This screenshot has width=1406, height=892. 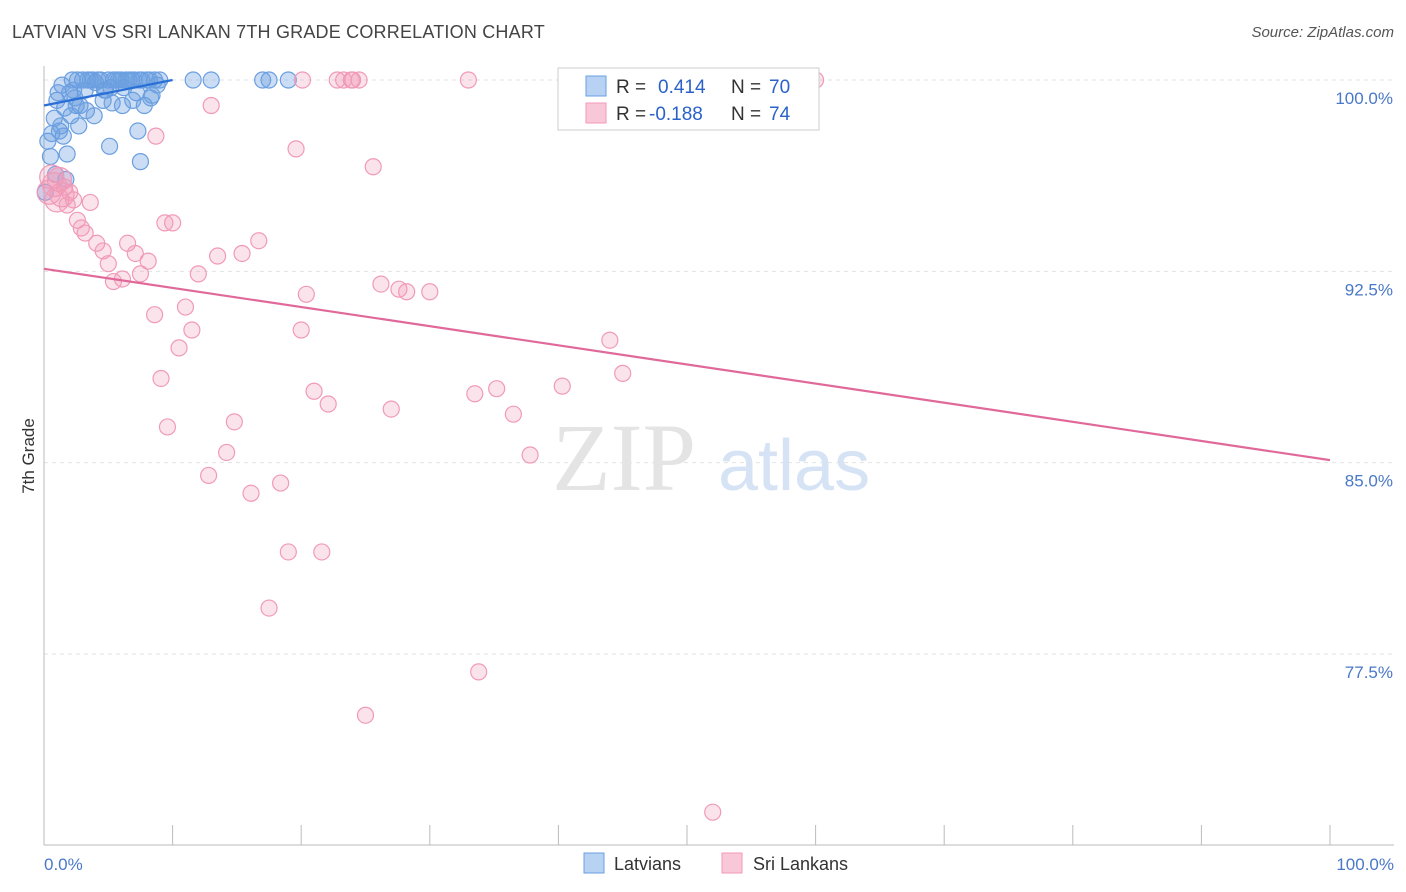 I want to click on series-legend-swatch-latvians, so click(x=594, y=863).